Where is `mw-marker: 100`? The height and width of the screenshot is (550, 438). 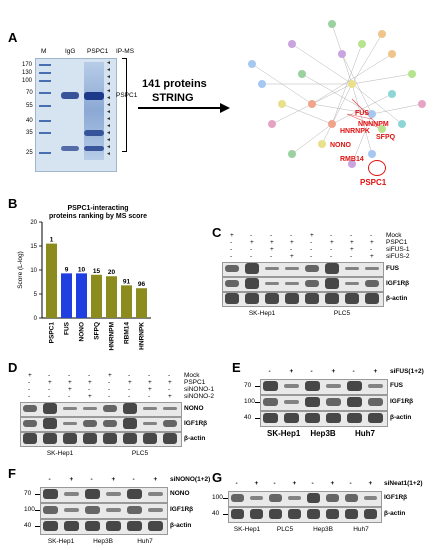
mw-marker: 100 is located at coordinates (217, 497).